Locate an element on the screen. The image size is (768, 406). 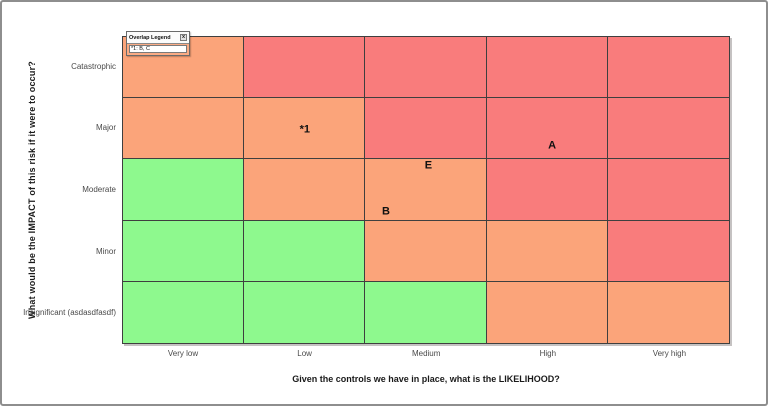
overlap-legend-title: Overlap Legend is located at coordinates (150, 37).